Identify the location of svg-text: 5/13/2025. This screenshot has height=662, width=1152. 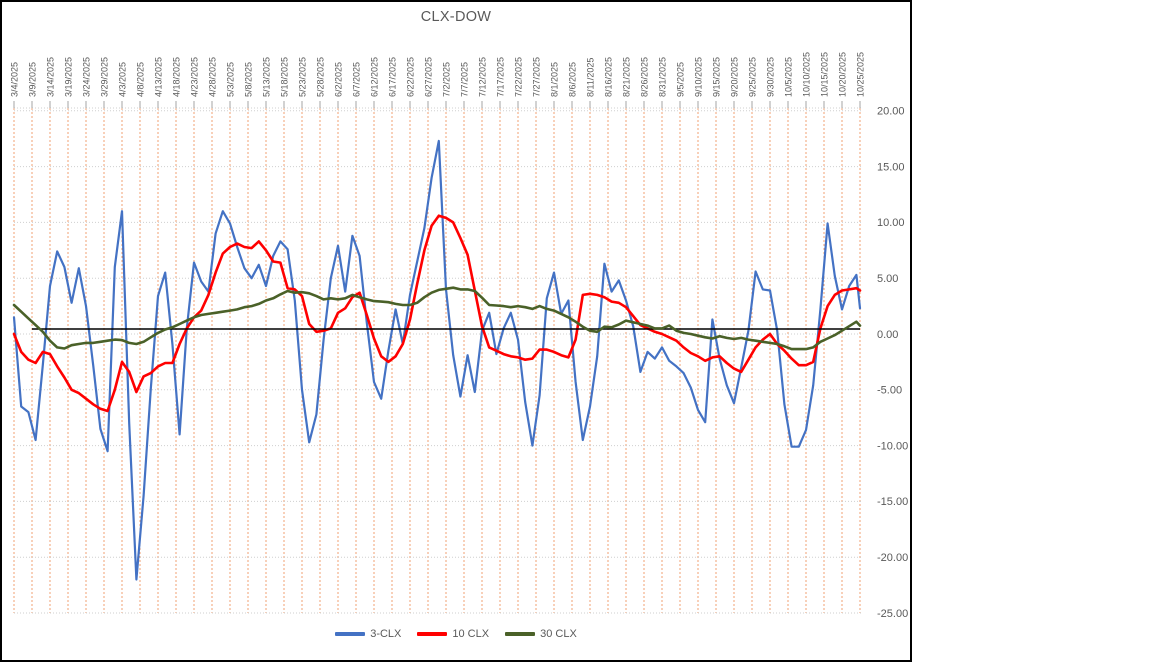
(267, 77).